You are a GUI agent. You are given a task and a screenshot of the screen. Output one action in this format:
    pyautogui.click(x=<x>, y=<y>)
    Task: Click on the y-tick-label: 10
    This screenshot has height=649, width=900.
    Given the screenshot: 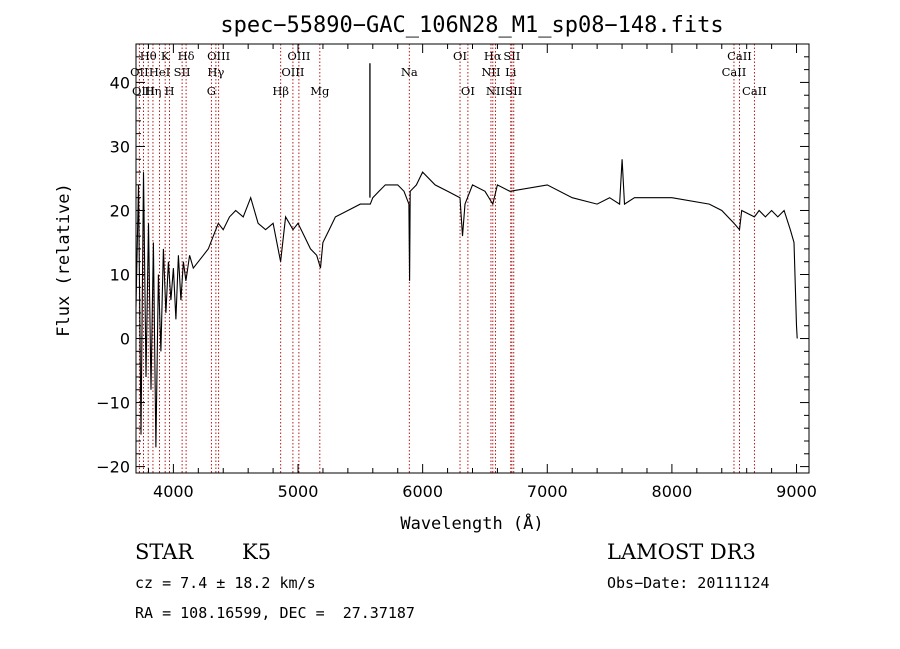 What is the action you would take?
    pyautogui.click(x=120, y=275)
    